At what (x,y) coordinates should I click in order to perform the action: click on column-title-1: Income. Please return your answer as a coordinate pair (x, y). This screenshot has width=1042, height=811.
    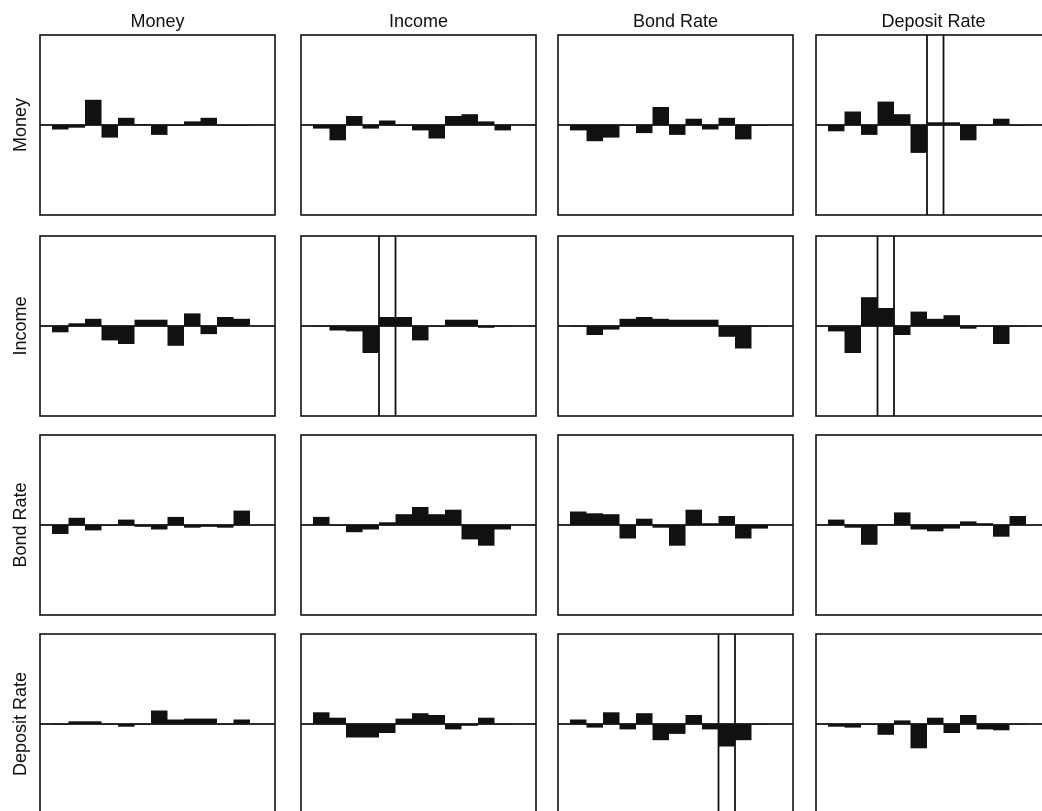
    Looking at the image, I should click on (418, 21).